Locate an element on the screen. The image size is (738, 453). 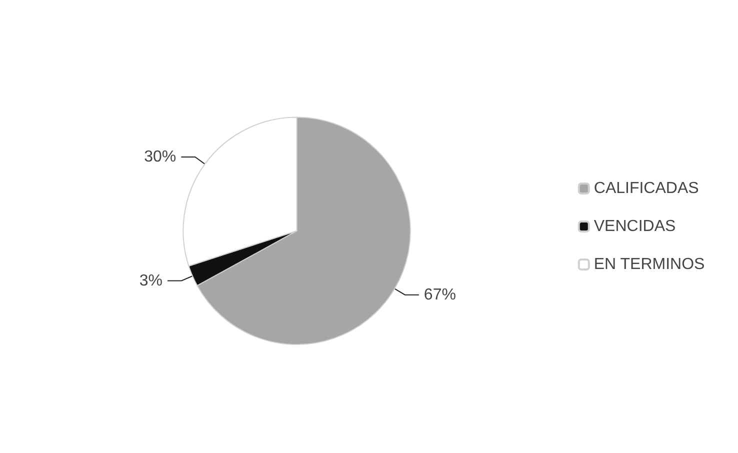
data-label: 30% is located at coordinates (160, 157).